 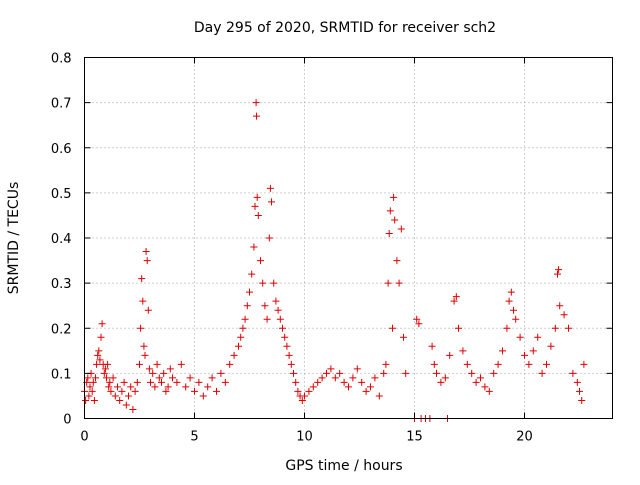 I want to click on y-tick-label: 0.2, so click(x=61, y=329).